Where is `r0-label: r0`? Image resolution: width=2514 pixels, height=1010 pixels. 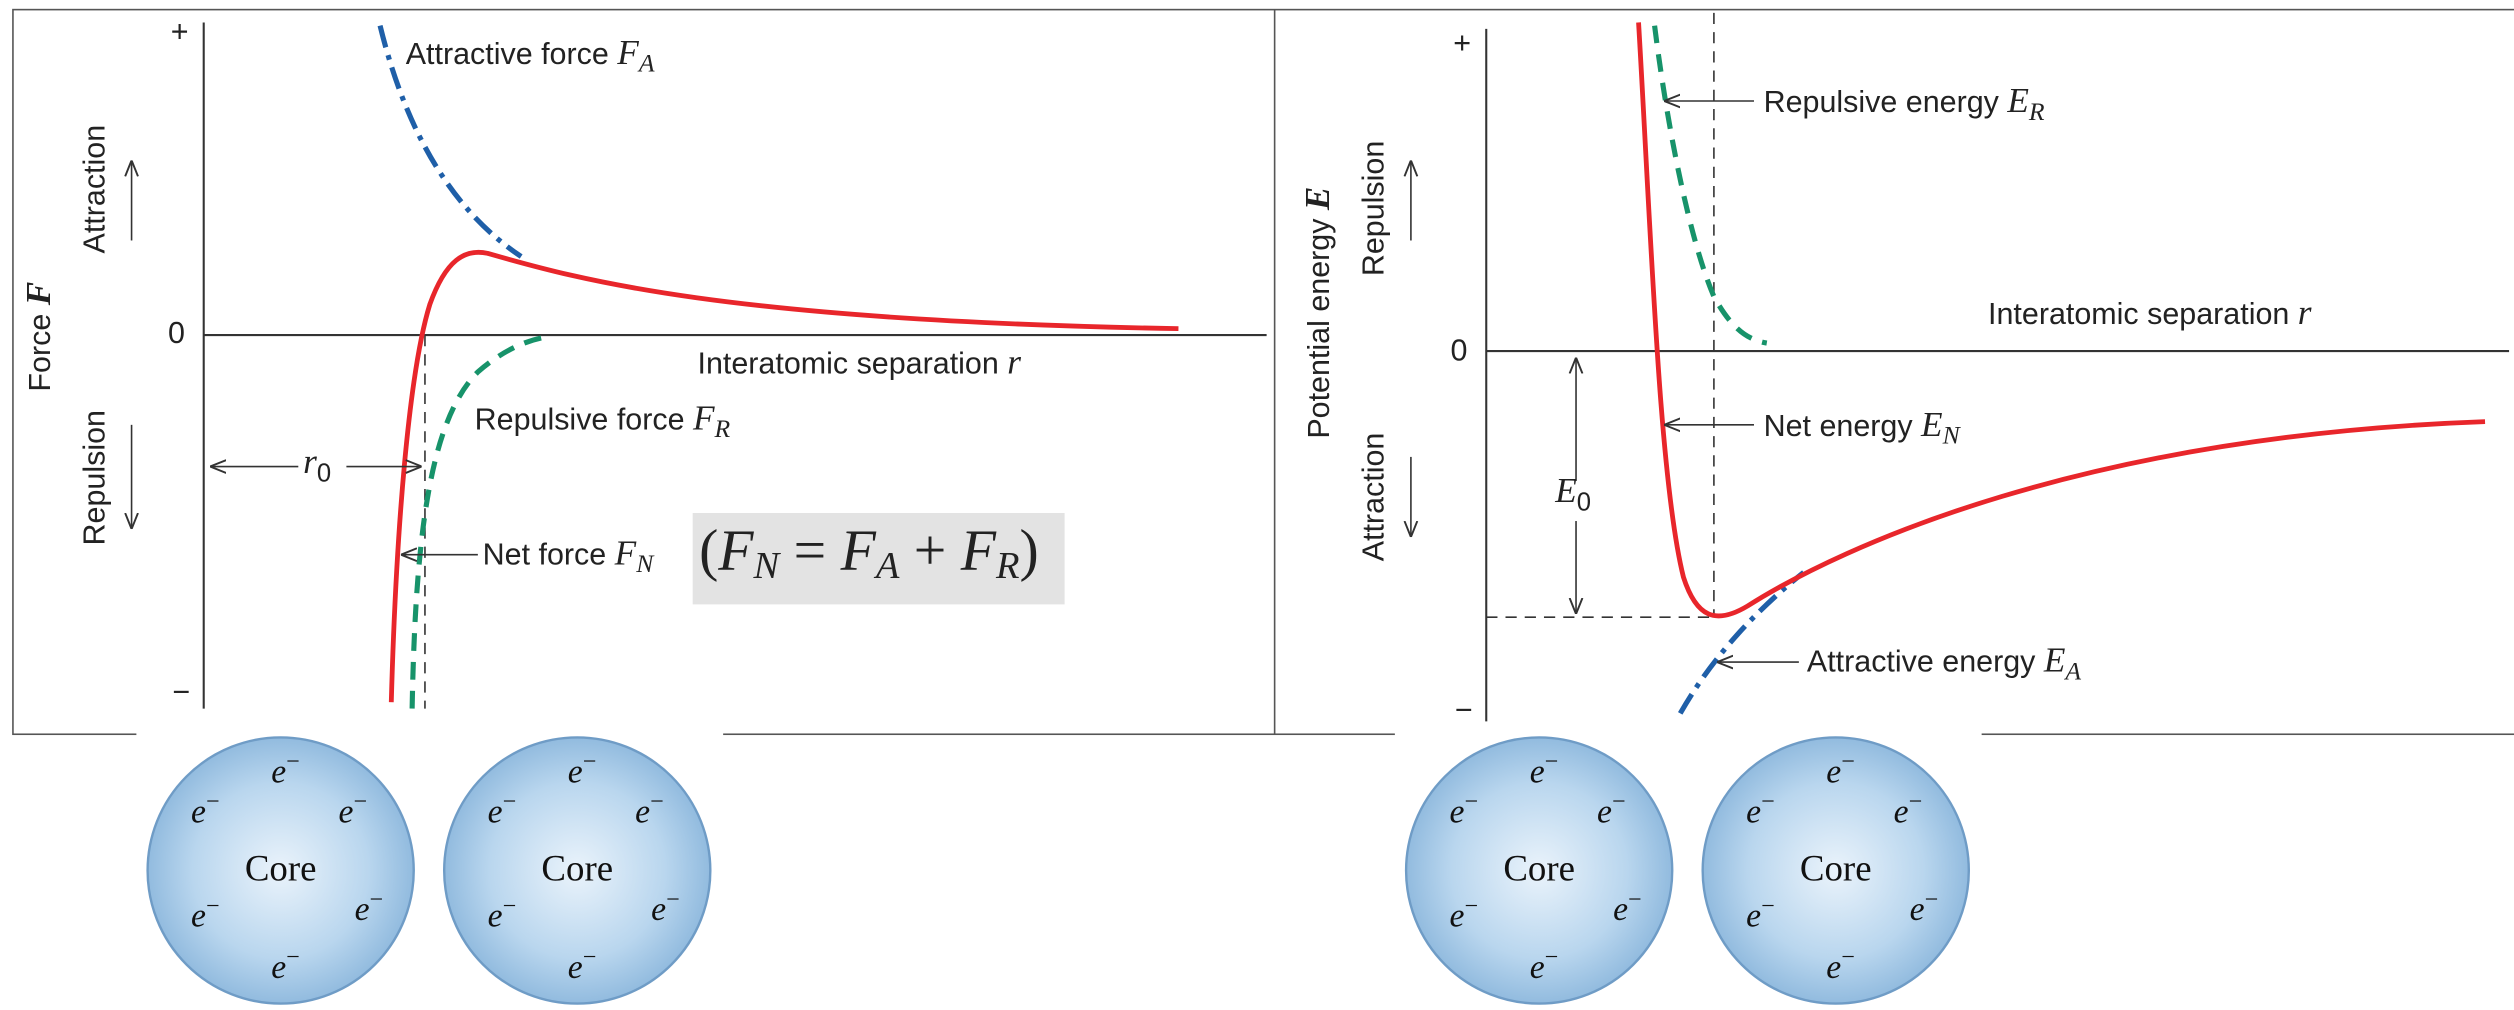 r0-label: r0 is located at coordinates (317, 464).